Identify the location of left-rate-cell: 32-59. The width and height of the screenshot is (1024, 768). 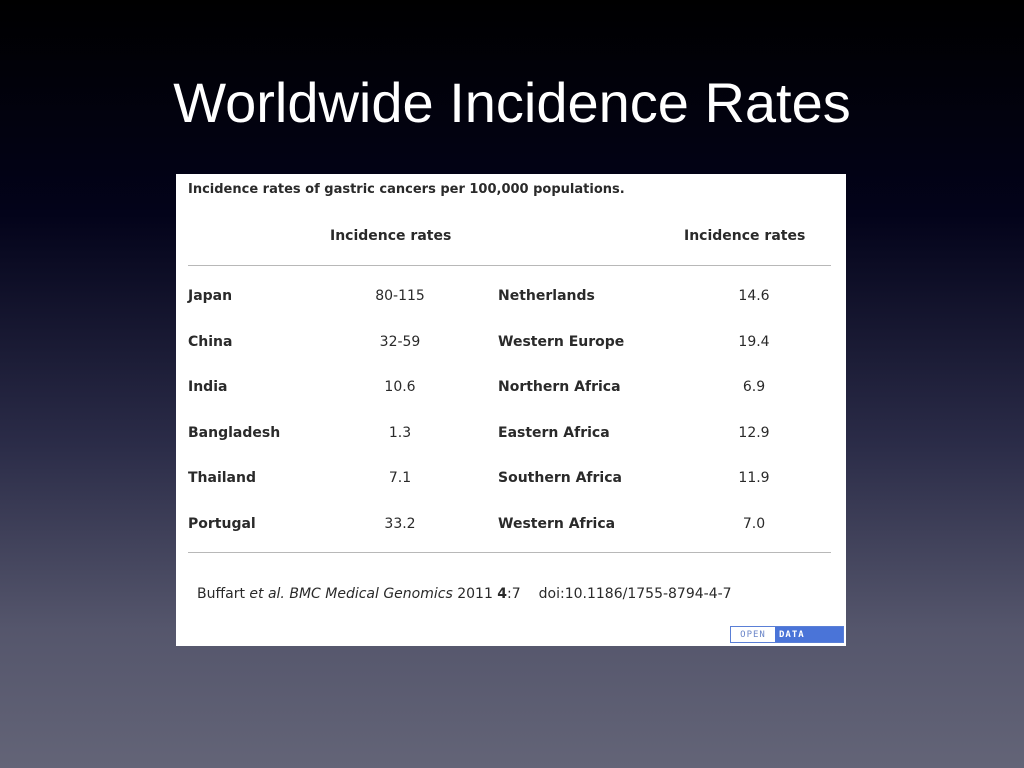
(400, 342).